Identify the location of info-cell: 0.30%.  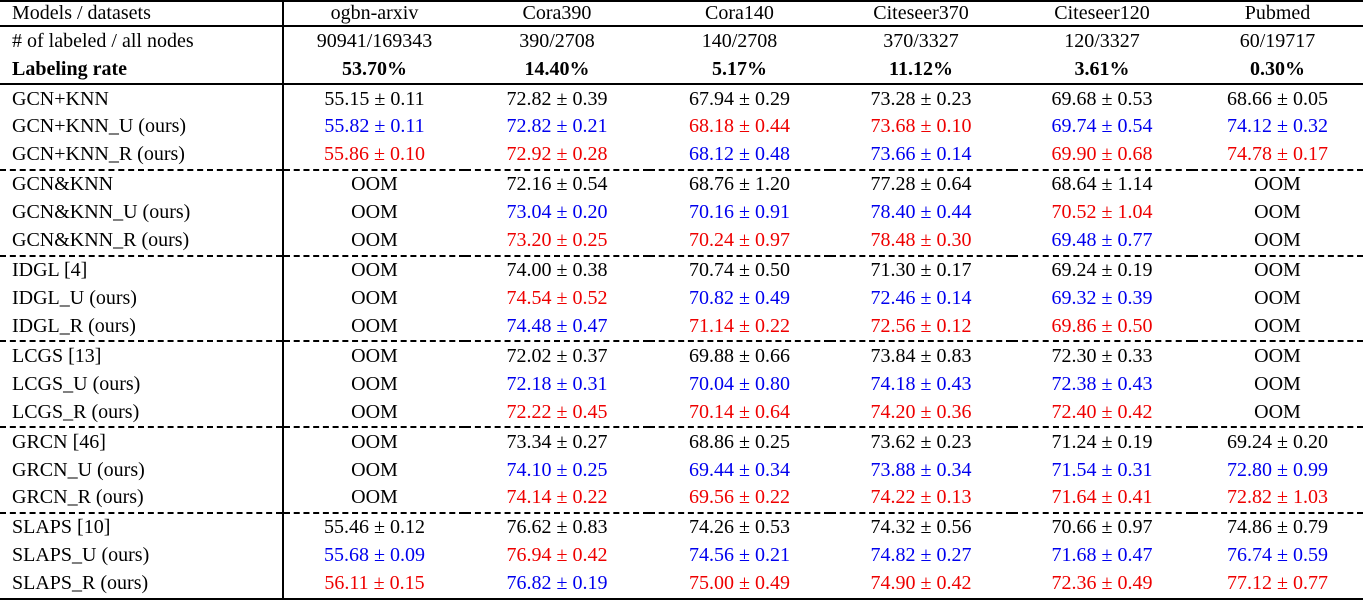
(1277, 68).